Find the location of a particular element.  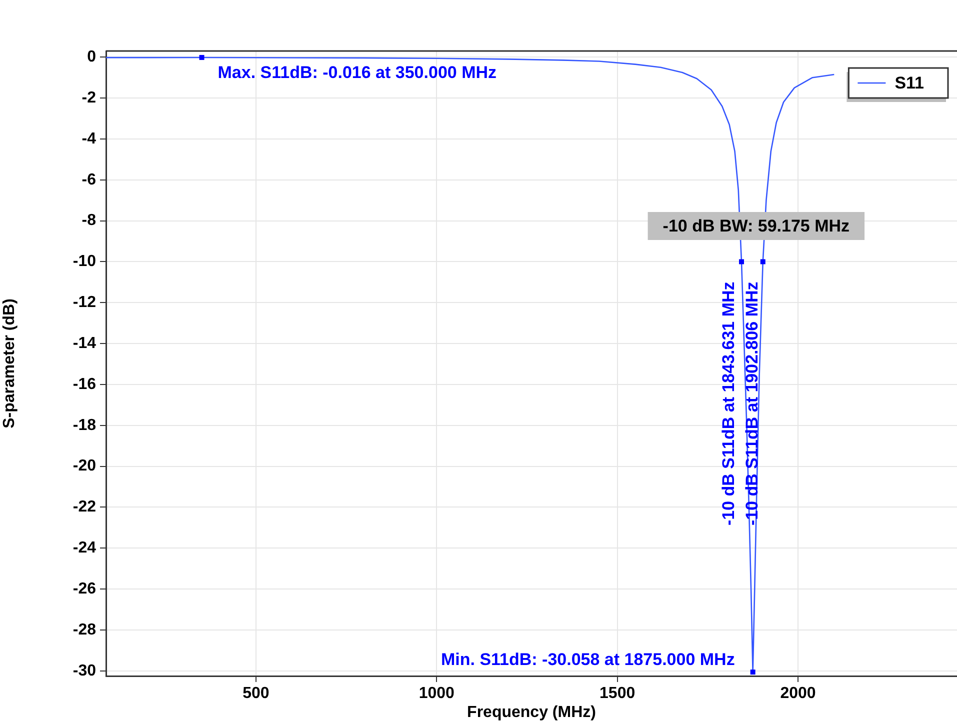

y-tick-label: -8 is located at coordinates (89, 221).